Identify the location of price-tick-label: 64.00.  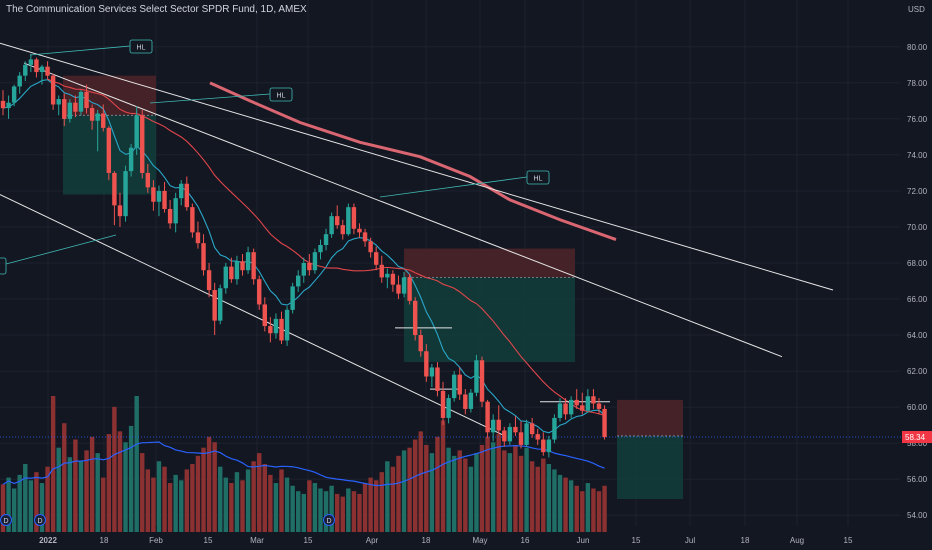
(917, 335).